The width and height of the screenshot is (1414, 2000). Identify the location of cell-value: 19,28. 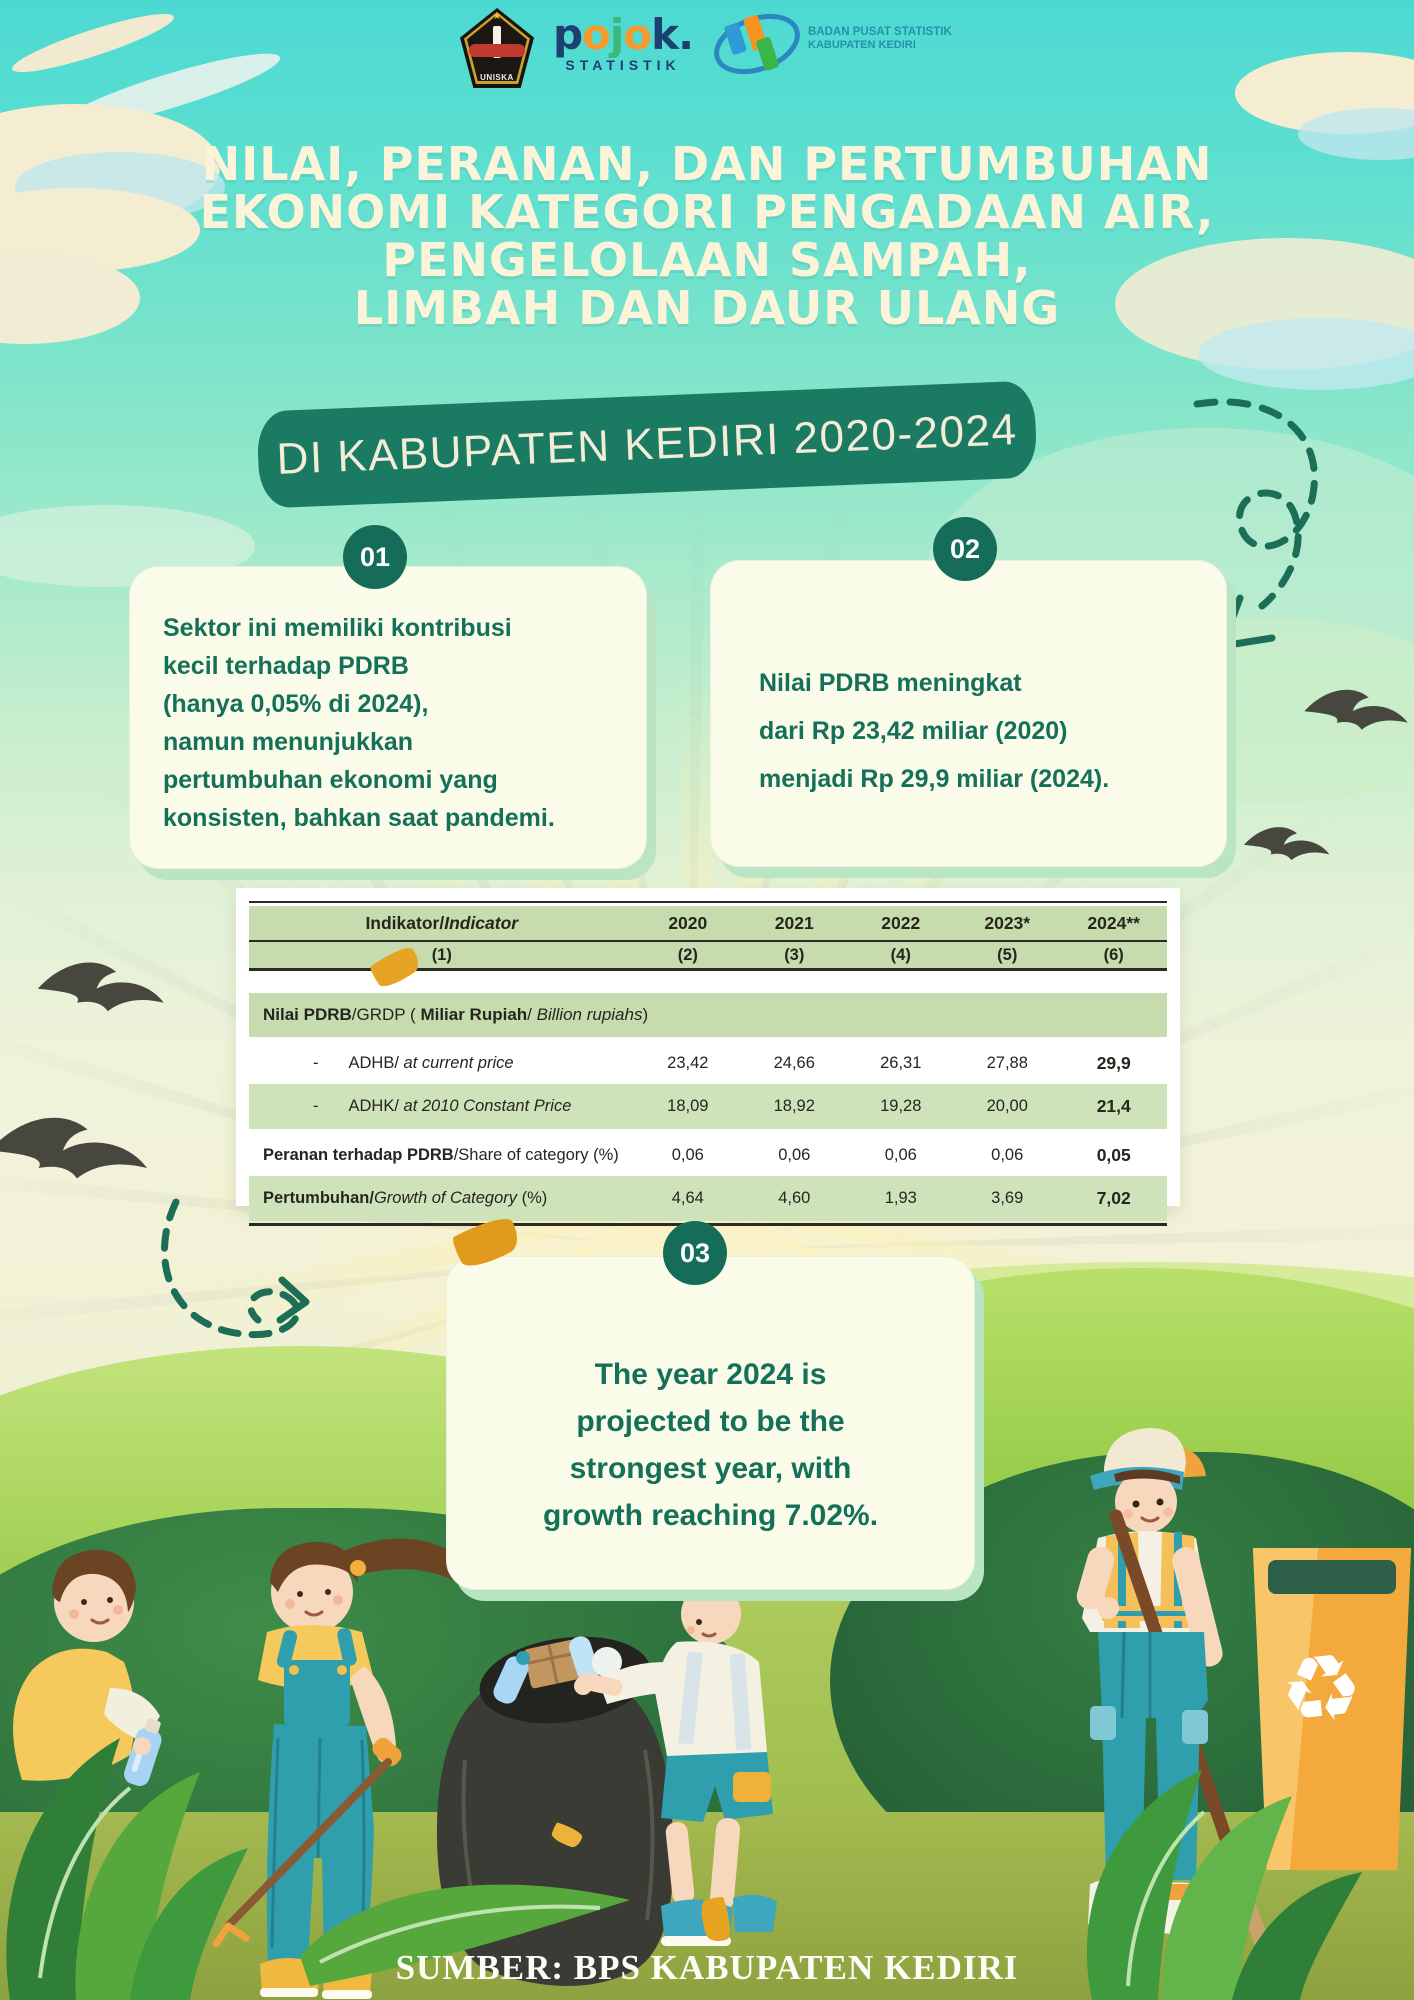
(901, 1106).